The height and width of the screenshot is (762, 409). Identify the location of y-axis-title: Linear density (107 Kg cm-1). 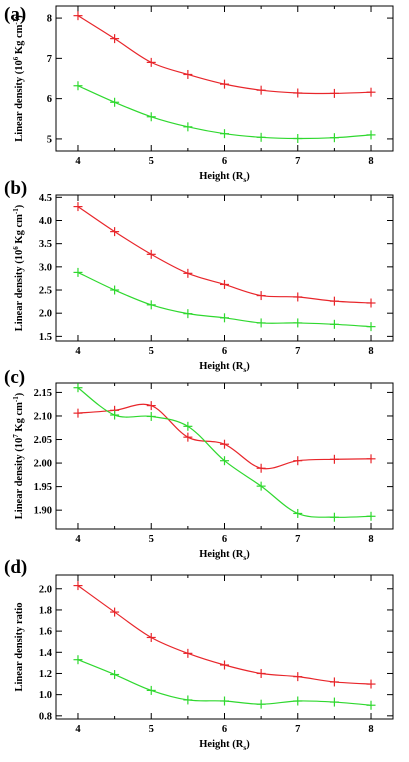
(18, 455).